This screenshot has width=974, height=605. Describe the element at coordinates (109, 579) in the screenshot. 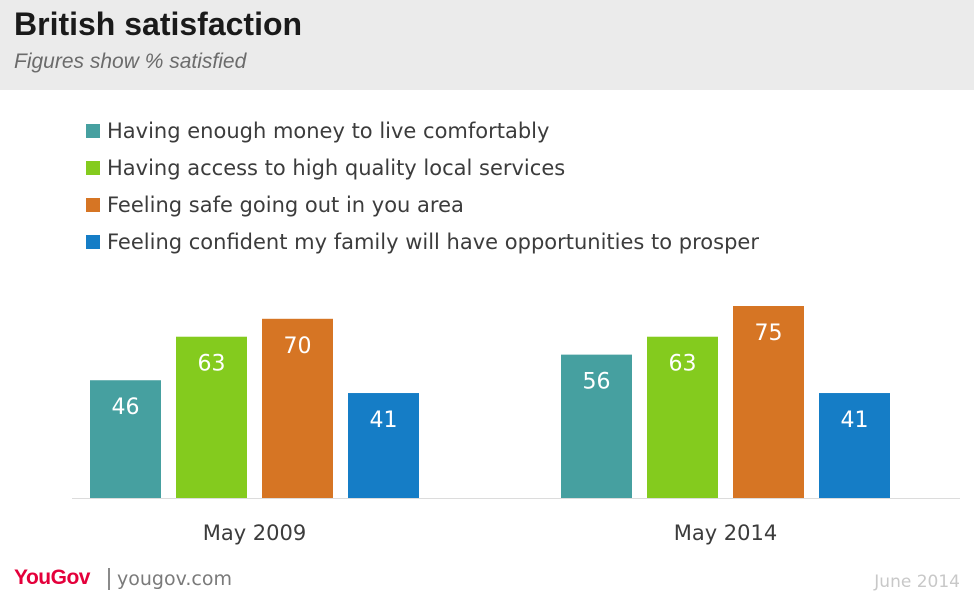

I see `footer-divider` at that location.